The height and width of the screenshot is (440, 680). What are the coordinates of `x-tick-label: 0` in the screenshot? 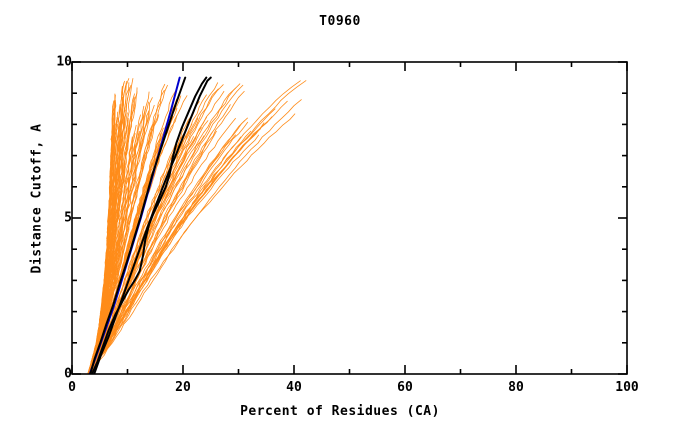 It's located at (72, 387).